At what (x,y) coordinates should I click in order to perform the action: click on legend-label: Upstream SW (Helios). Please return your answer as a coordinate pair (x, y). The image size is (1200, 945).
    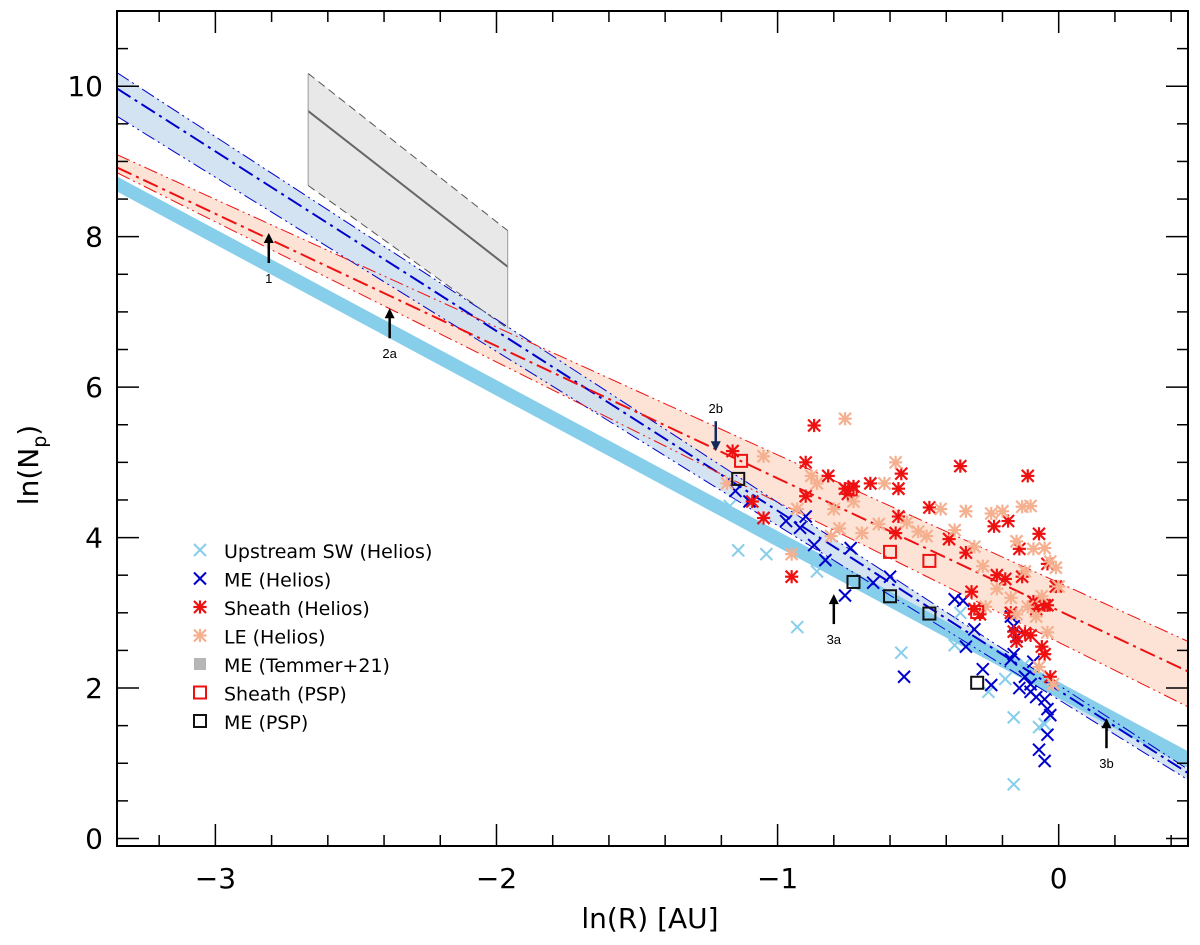
    Looking at the image, I should click on (328, 552).